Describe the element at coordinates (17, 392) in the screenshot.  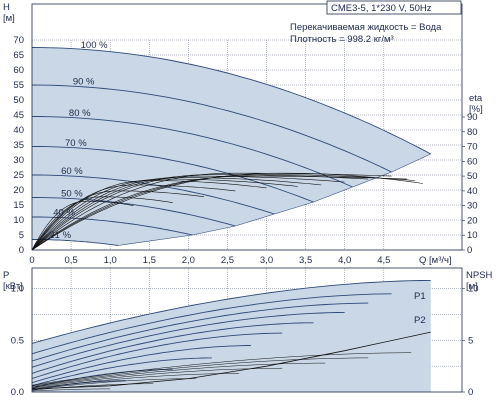
I see `p-tick-label: 0.0` at that location.